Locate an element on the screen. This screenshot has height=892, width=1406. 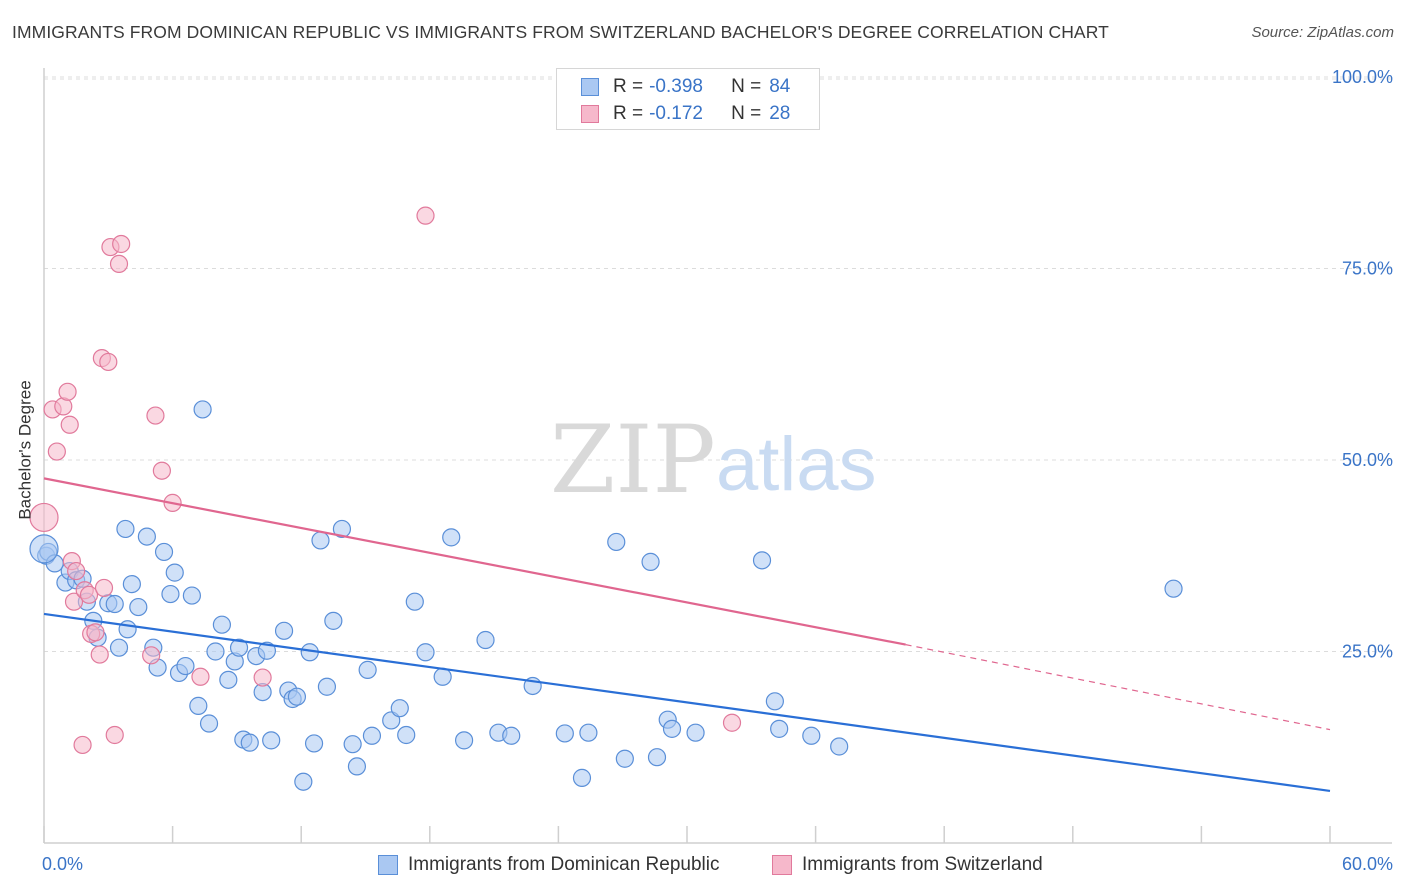
y-axis-label: Bachelor's Degree is located at coordinates (26, 450).